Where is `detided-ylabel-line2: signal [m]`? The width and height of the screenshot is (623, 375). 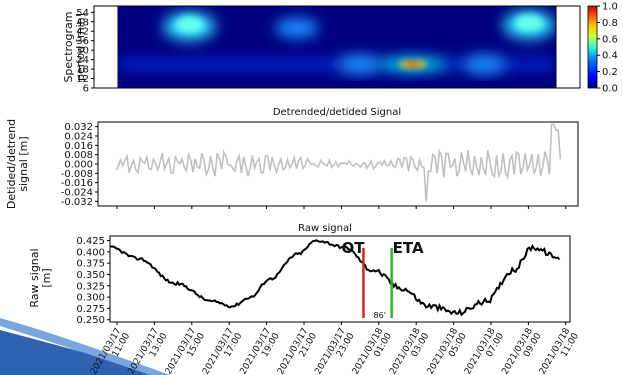
detided-ylabel-line2: signal [m] is located at coordinates (23, 163).